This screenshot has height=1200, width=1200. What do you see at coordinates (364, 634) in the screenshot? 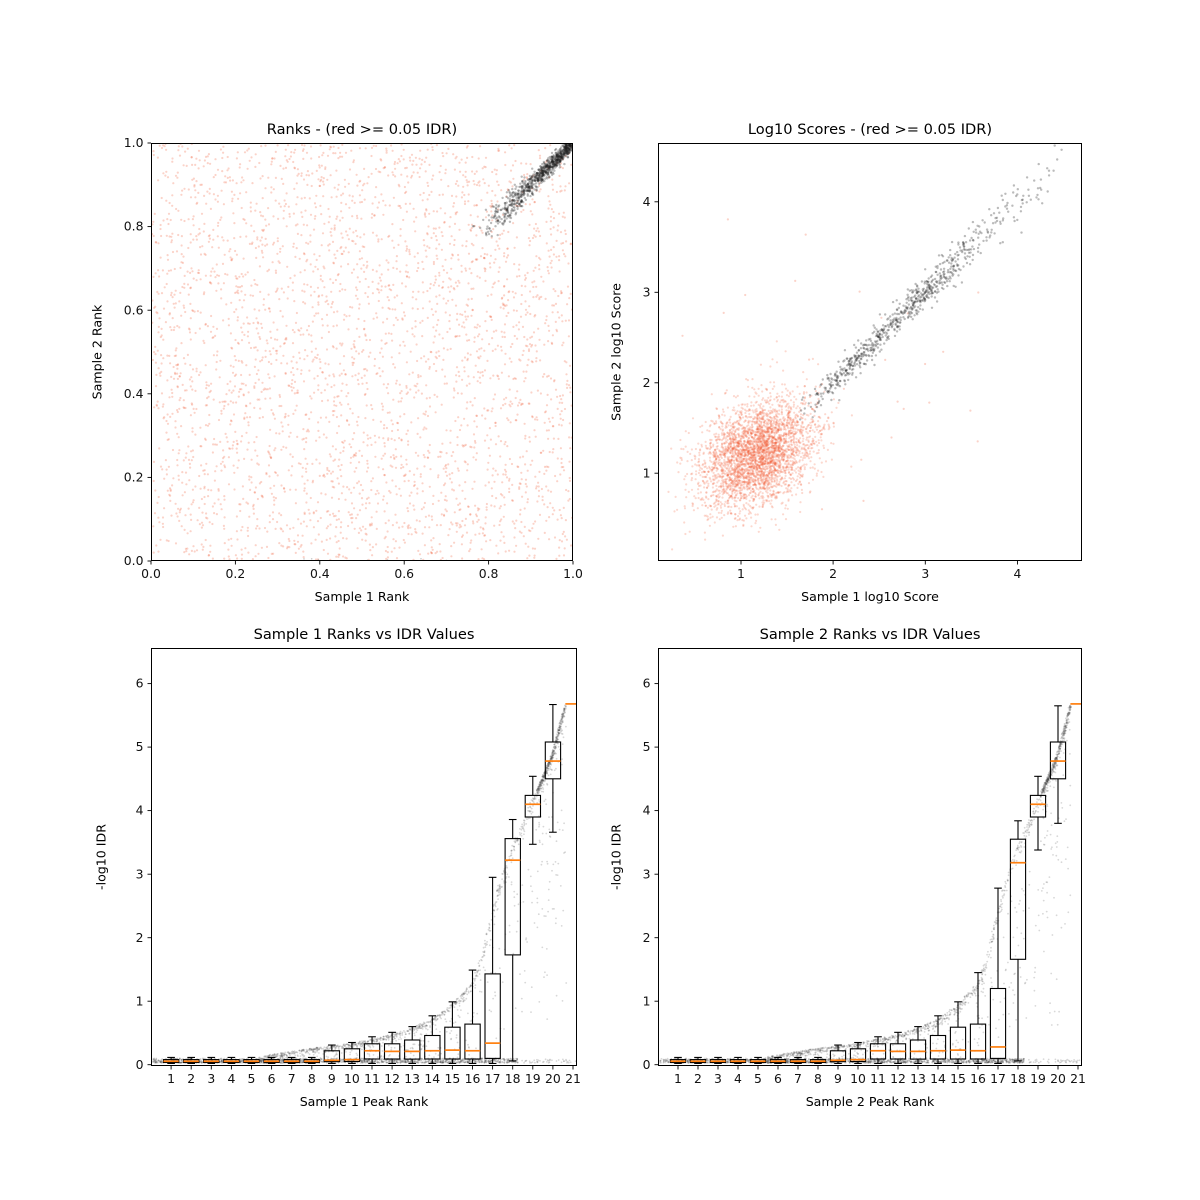
I see `plot-title: Sample 1 Ranks vs IDR Values` at bounding box center [364, 634].